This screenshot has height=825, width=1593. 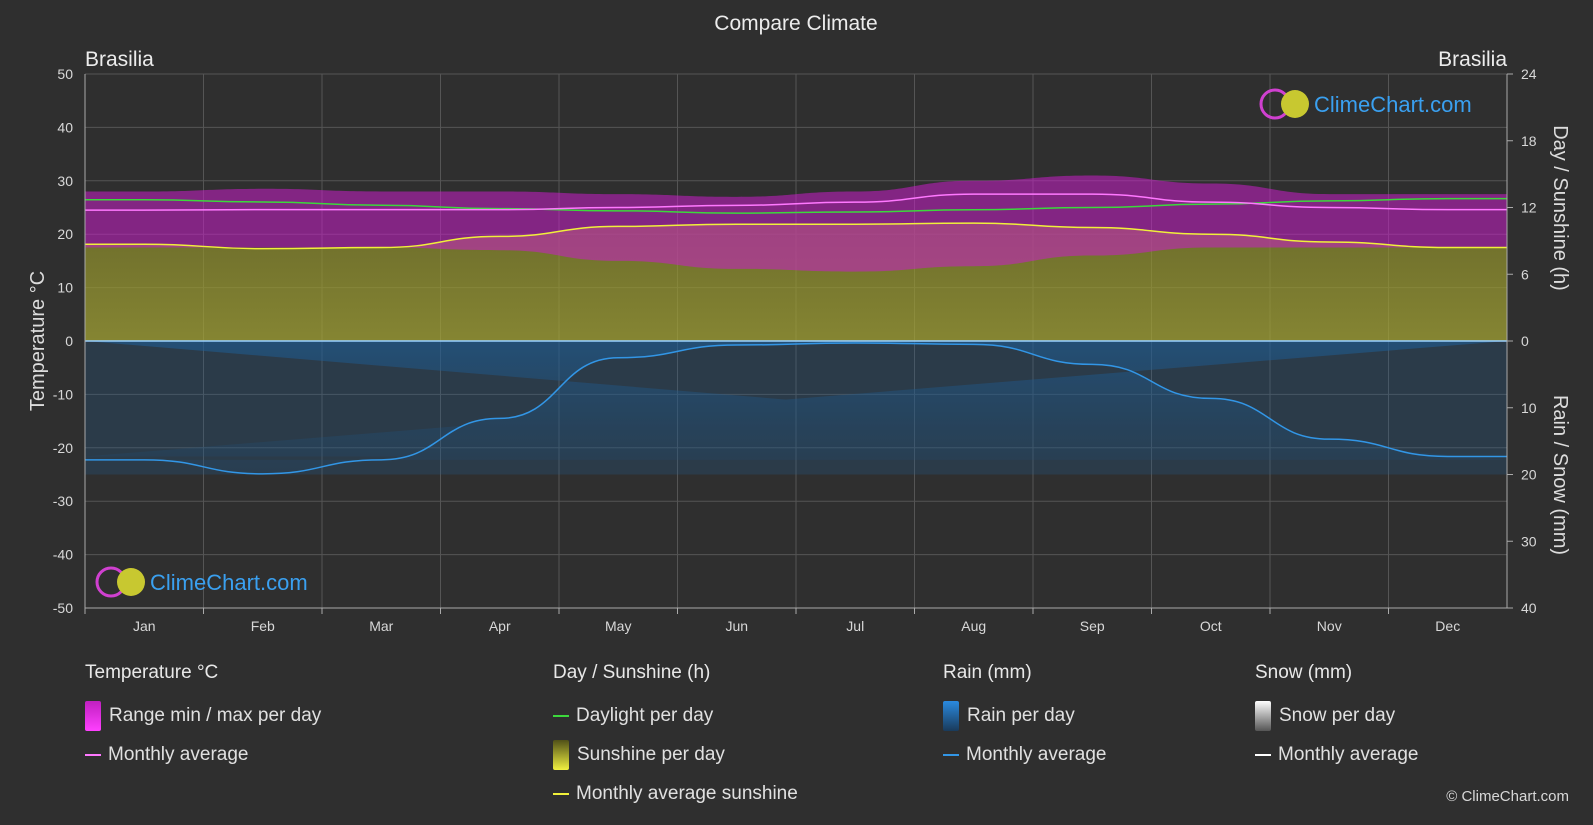 I want to click on sunshine-avg-line, so click(x=796, y=236).